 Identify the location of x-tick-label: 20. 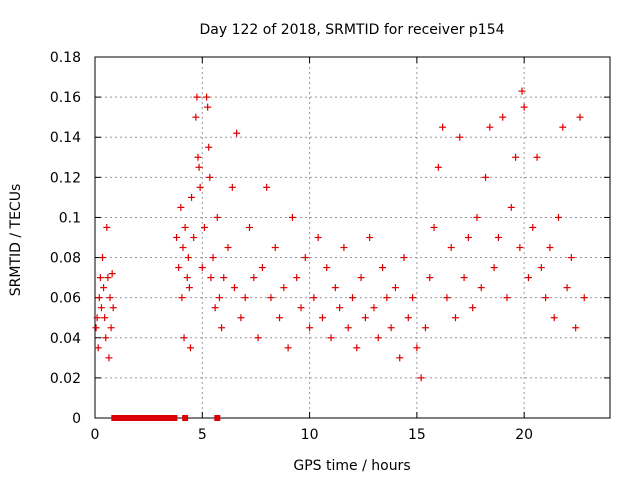
(524, 435).